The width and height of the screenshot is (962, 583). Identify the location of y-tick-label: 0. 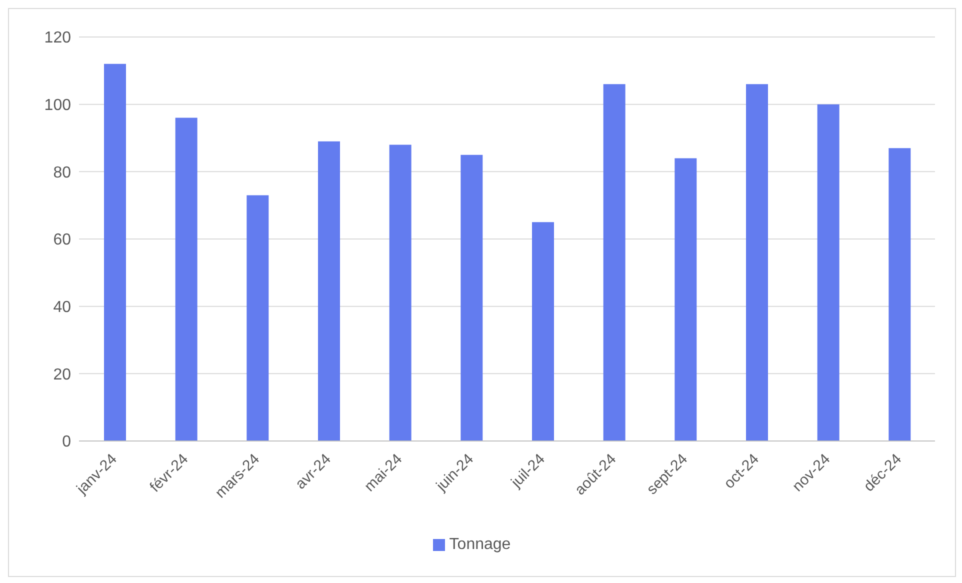
(67, 442).